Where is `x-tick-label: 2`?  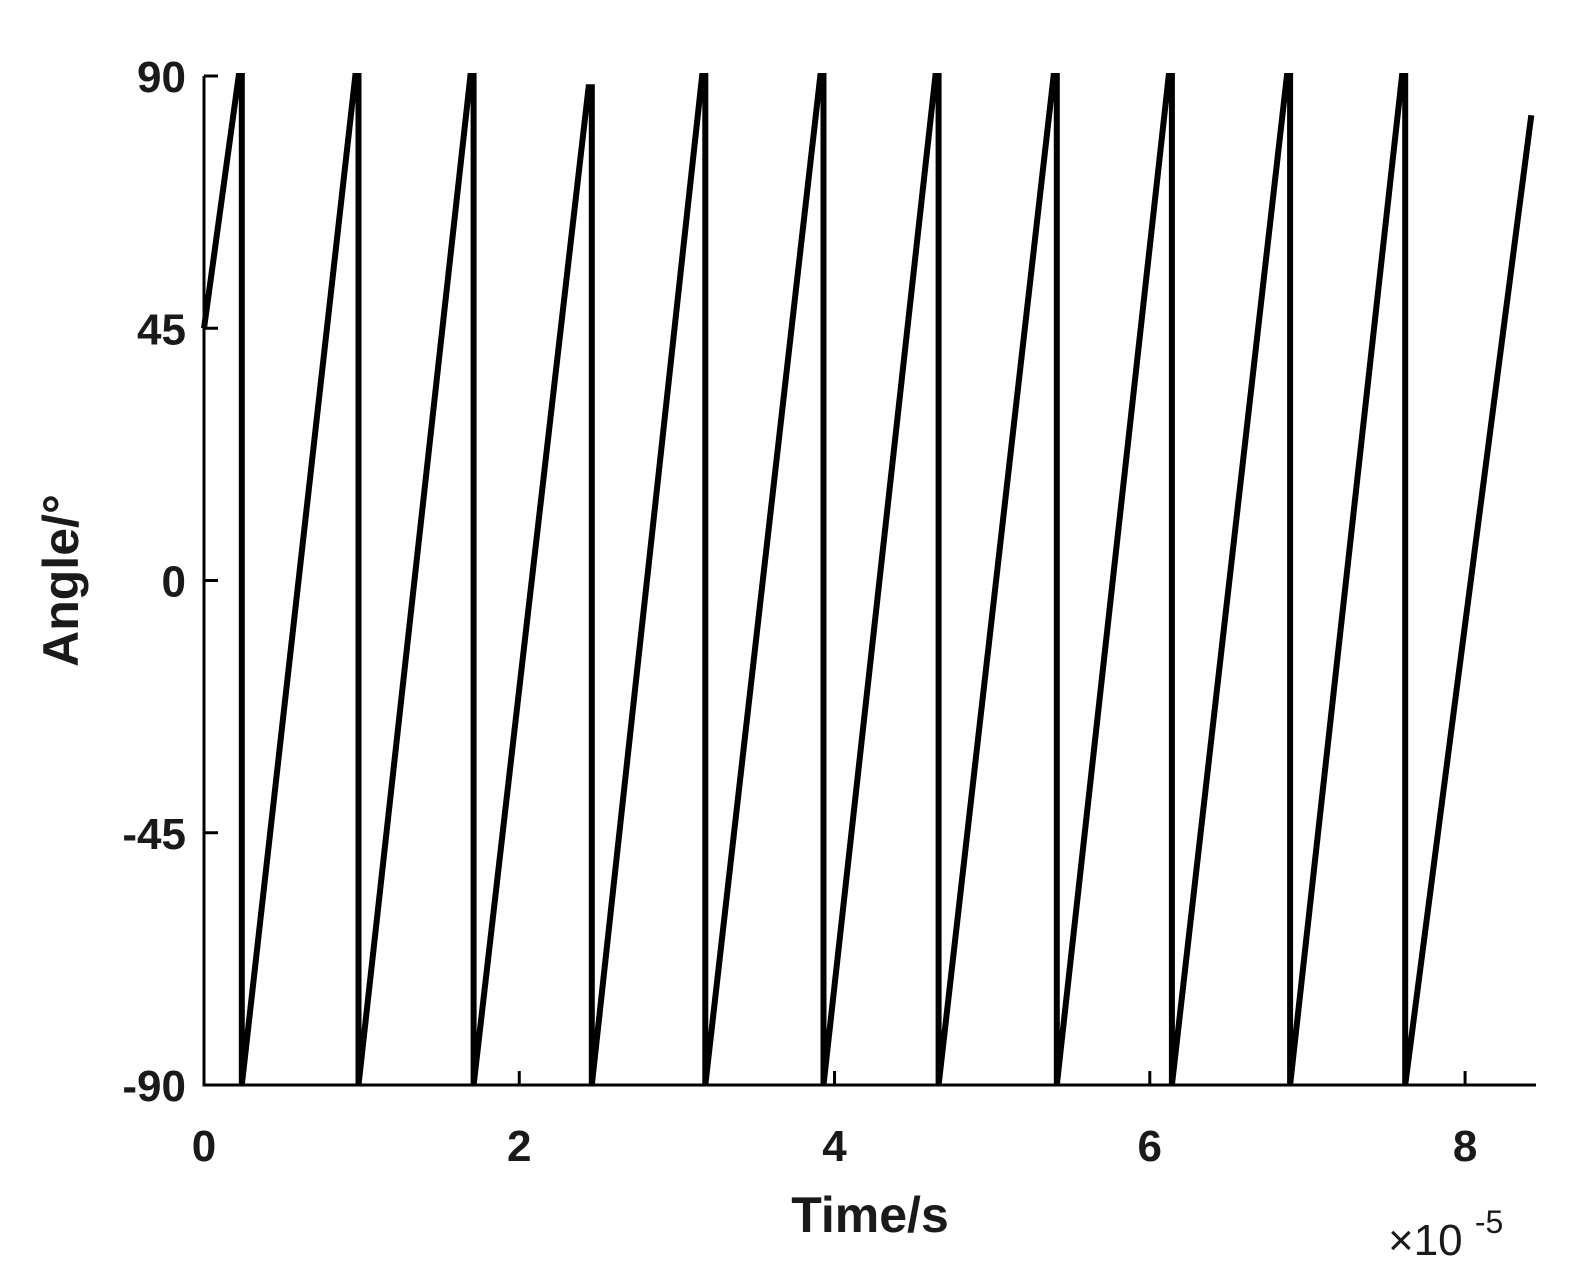
x-tick-label: 2 is located at coordinates (519, 1146).